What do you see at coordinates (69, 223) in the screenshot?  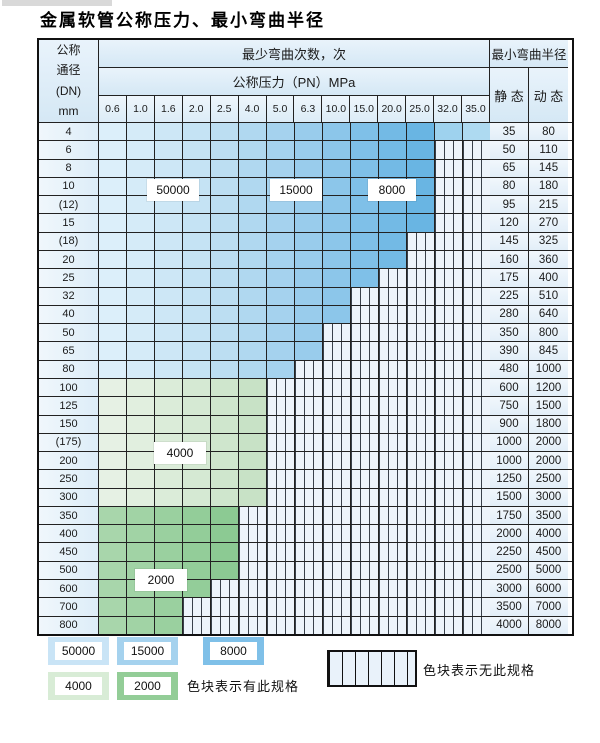 I see `dn-cell: 15` at bounding box center [69, 223].